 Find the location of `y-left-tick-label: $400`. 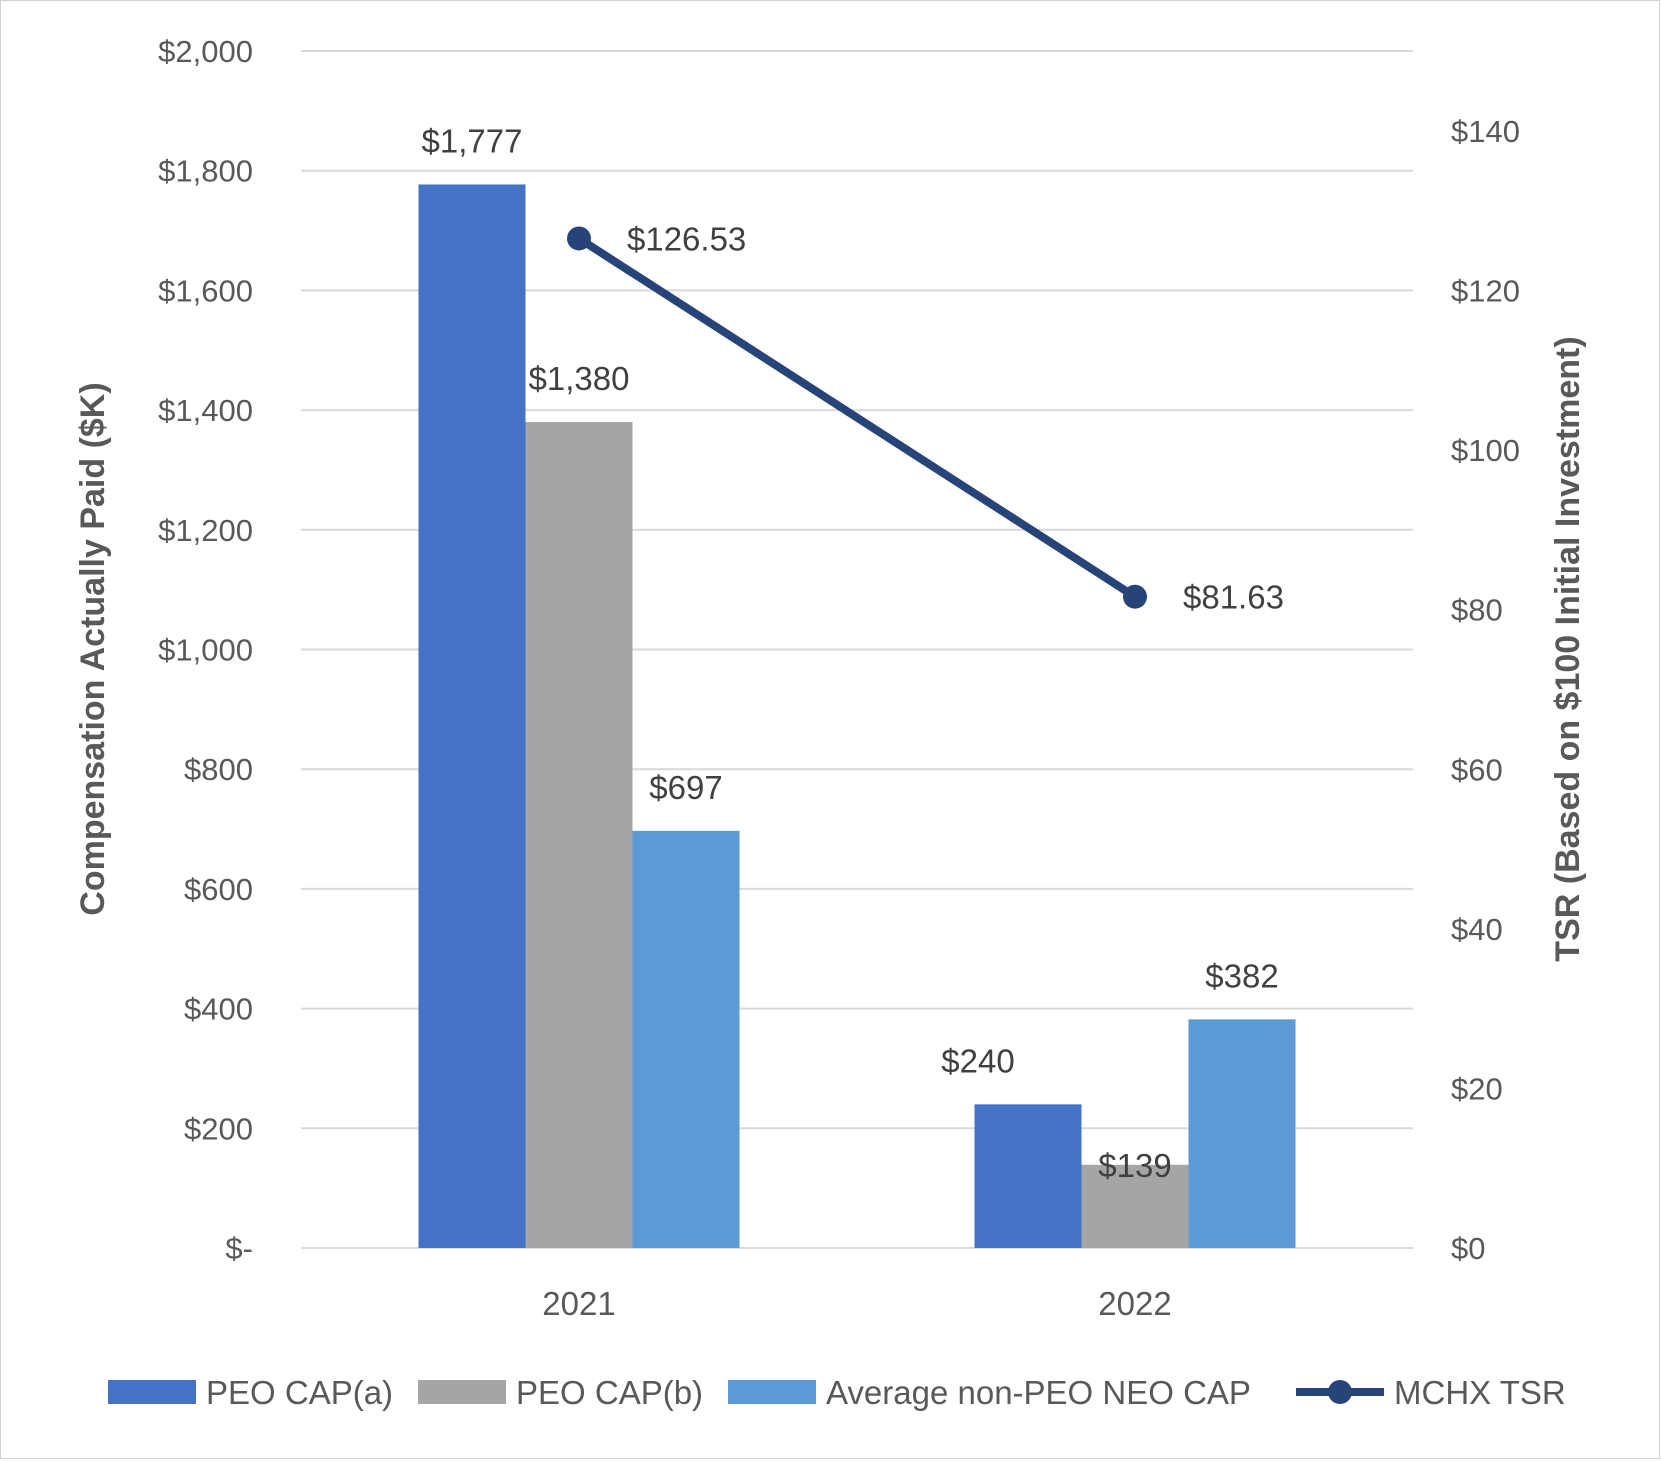

y-left-tick-label: $400 is located at coordinates (218, 1009).